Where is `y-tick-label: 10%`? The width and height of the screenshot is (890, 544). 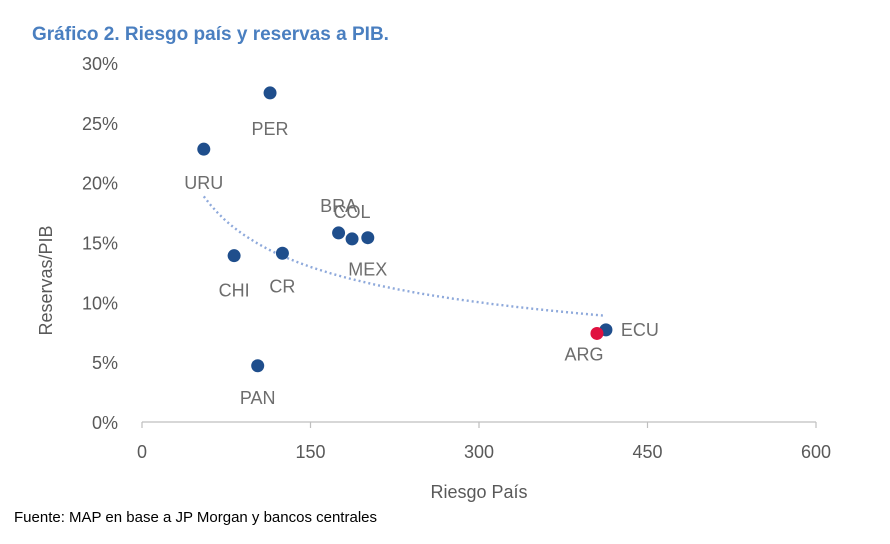
y-tick-label: 10% is located at coordinates (100, 303).